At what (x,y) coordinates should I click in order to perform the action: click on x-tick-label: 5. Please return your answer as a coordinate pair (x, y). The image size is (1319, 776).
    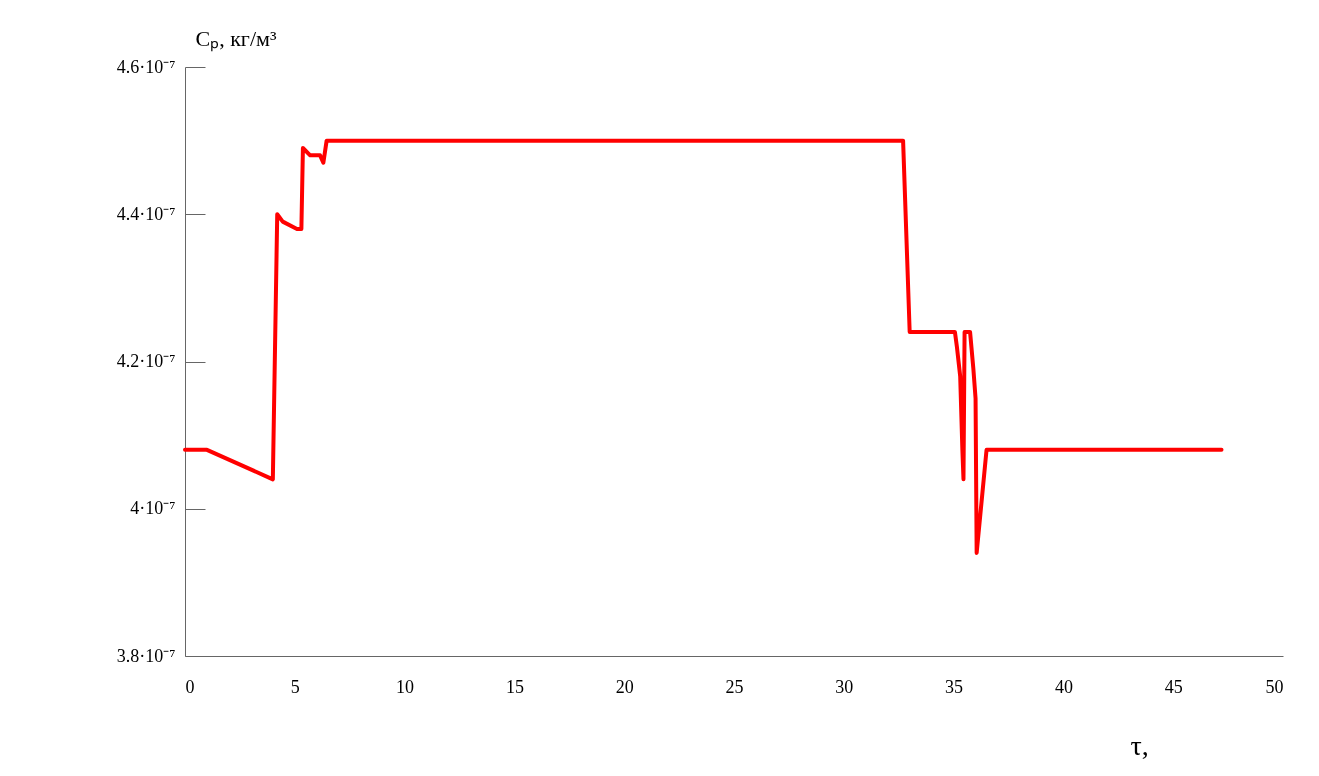
    Looking at the image, I should click on (295, 686).